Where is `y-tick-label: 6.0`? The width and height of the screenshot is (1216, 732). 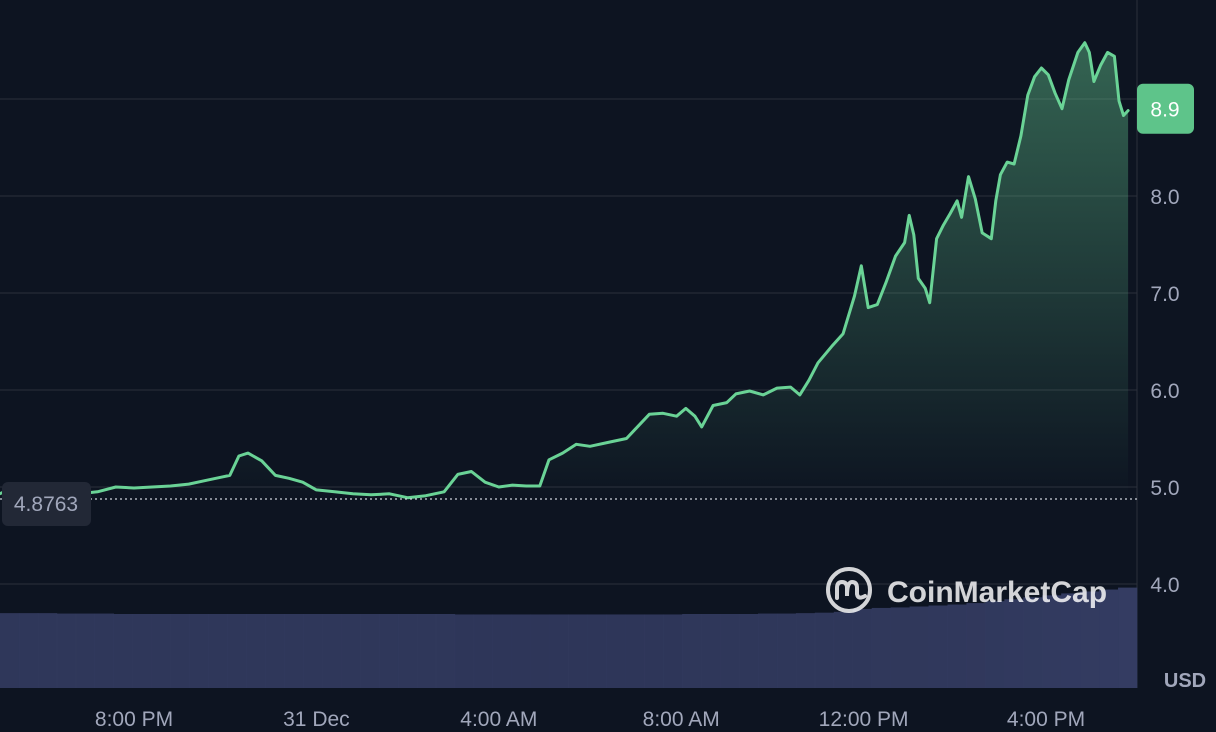
y-tick-label: 6.0 is located at coordinates (1164, 391).